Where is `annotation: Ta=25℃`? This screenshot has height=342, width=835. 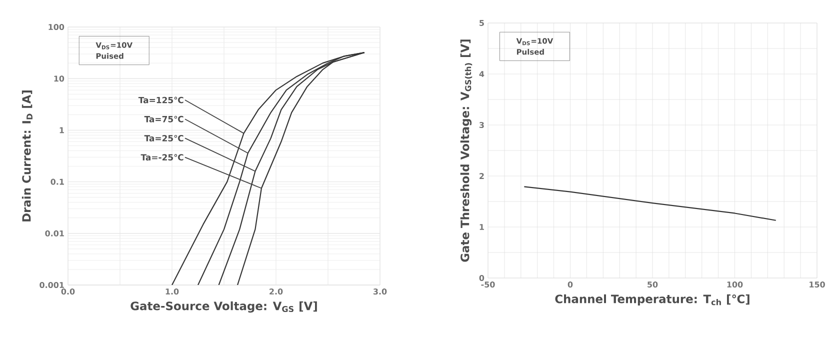
annotation: Ta=25℃ is located at coordinates (164, 138).